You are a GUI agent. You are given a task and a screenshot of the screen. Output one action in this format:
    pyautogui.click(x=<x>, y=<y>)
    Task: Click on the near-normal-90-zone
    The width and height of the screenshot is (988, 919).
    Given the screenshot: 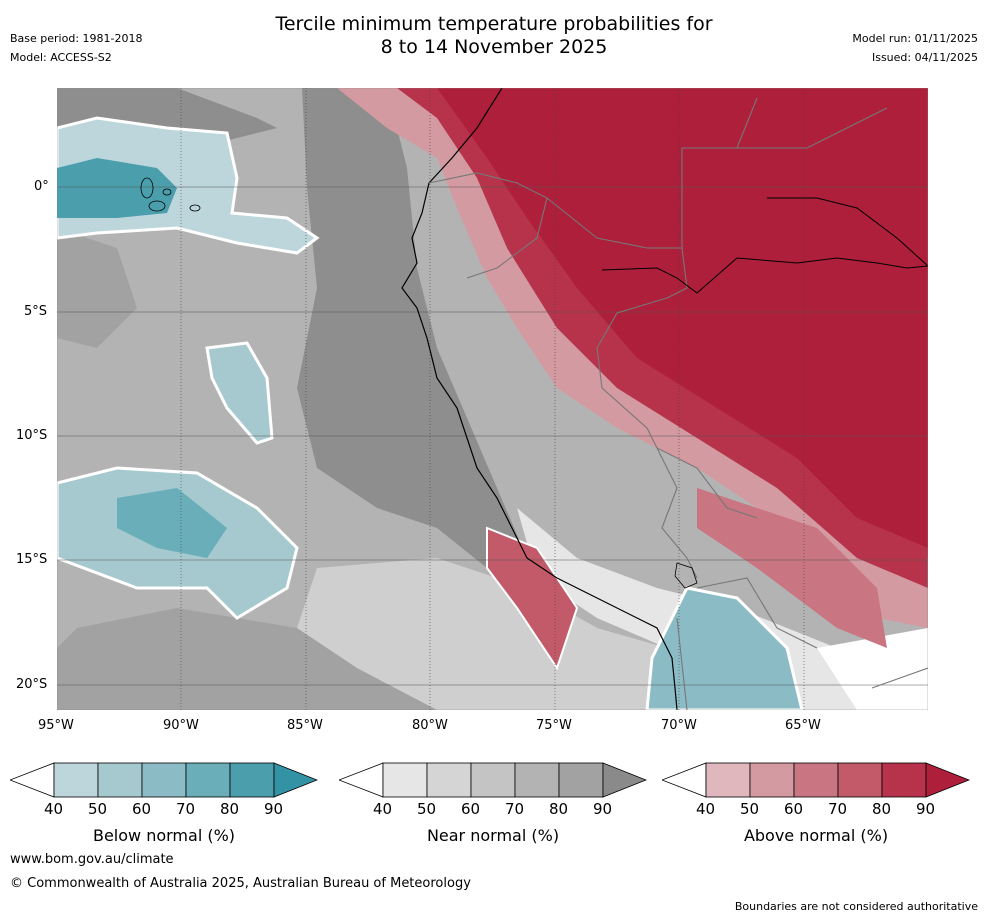 What is the action you would take?
    pyautogui.click(x=412, y=328)
    